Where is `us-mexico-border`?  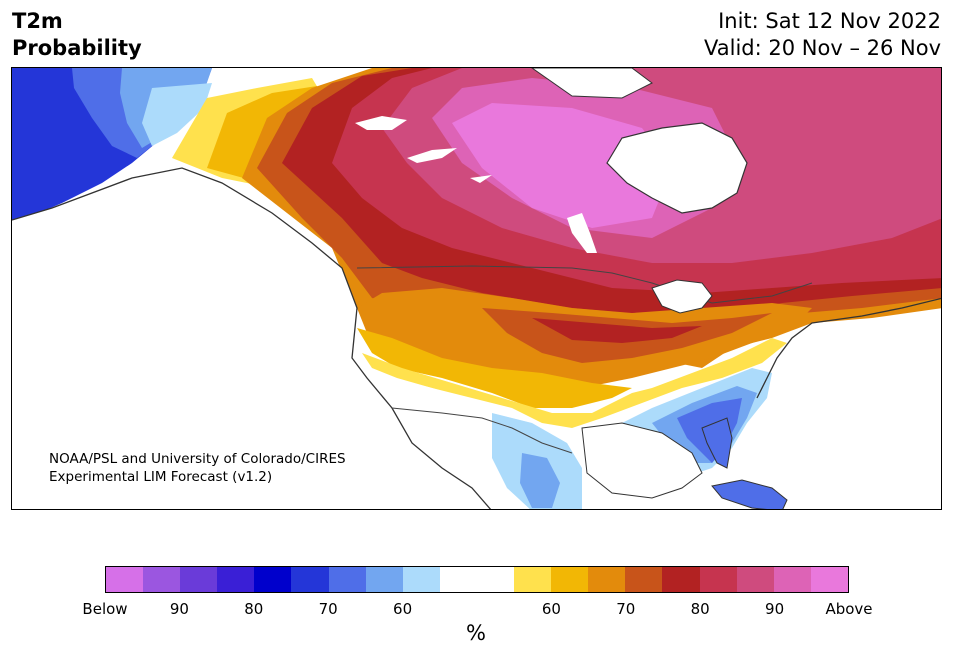
us-mexico-border is located at coordinates (482, 430).